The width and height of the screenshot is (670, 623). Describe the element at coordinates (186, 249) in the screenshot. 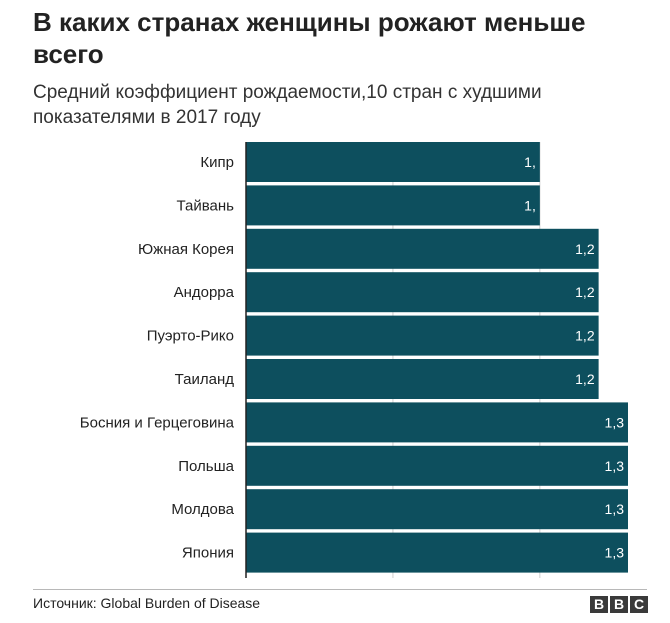

I see `category-label: Южная Корея` at that location.